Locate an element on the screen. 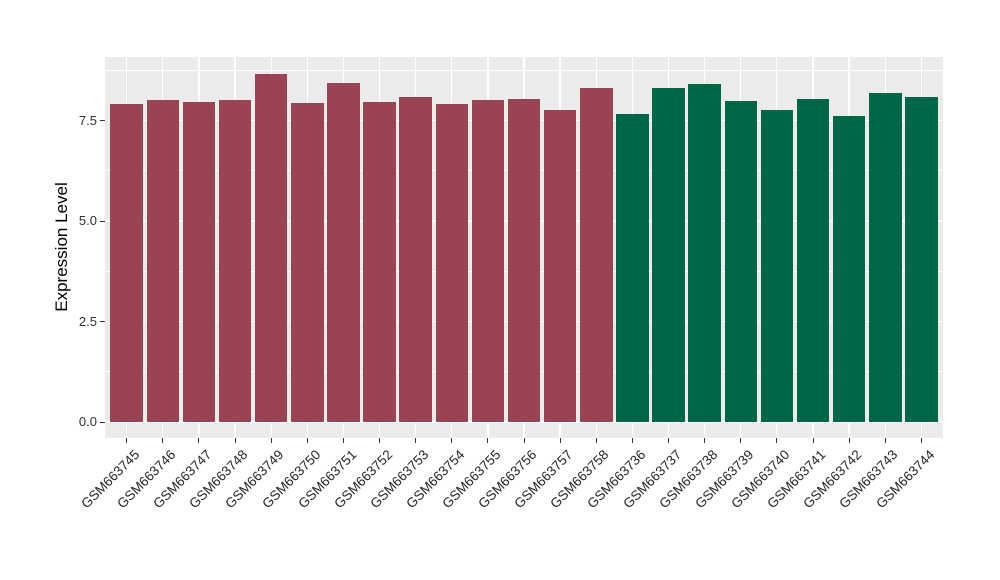 The image size is (1000, 580). bar-GSM663756 is located at coordinates (524, 260).